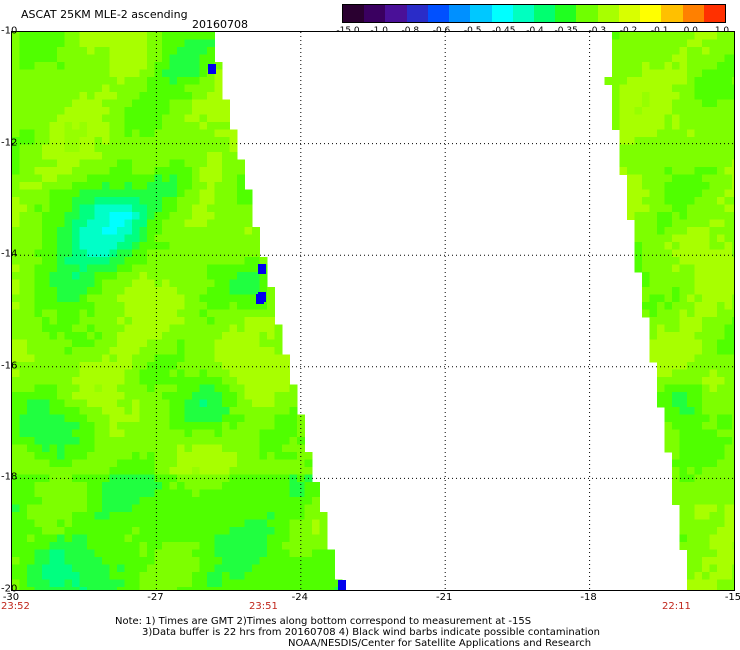 This screenshot has width=740, height=650. I want to click on swath-time-middle: 23:51, so click(263, 606).